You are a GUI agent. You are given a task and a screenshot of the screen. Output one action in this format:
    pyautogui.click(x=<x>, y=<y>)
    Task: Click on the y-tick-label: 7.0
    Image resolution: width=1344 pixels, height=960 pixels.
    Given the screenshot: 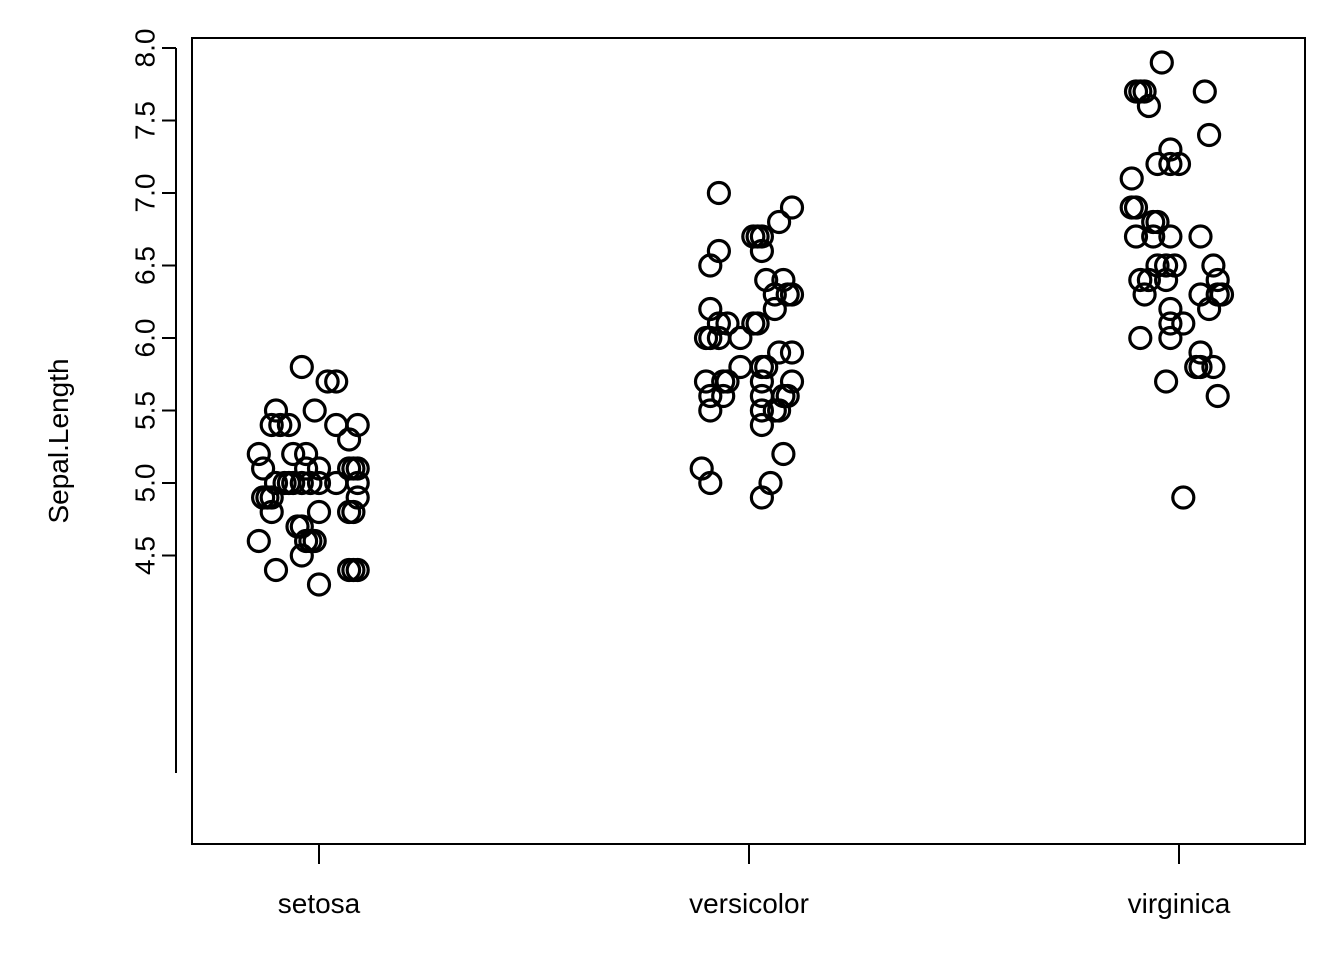 What is the action you would take?
    pyautogui.click(x=145, y=193)
    